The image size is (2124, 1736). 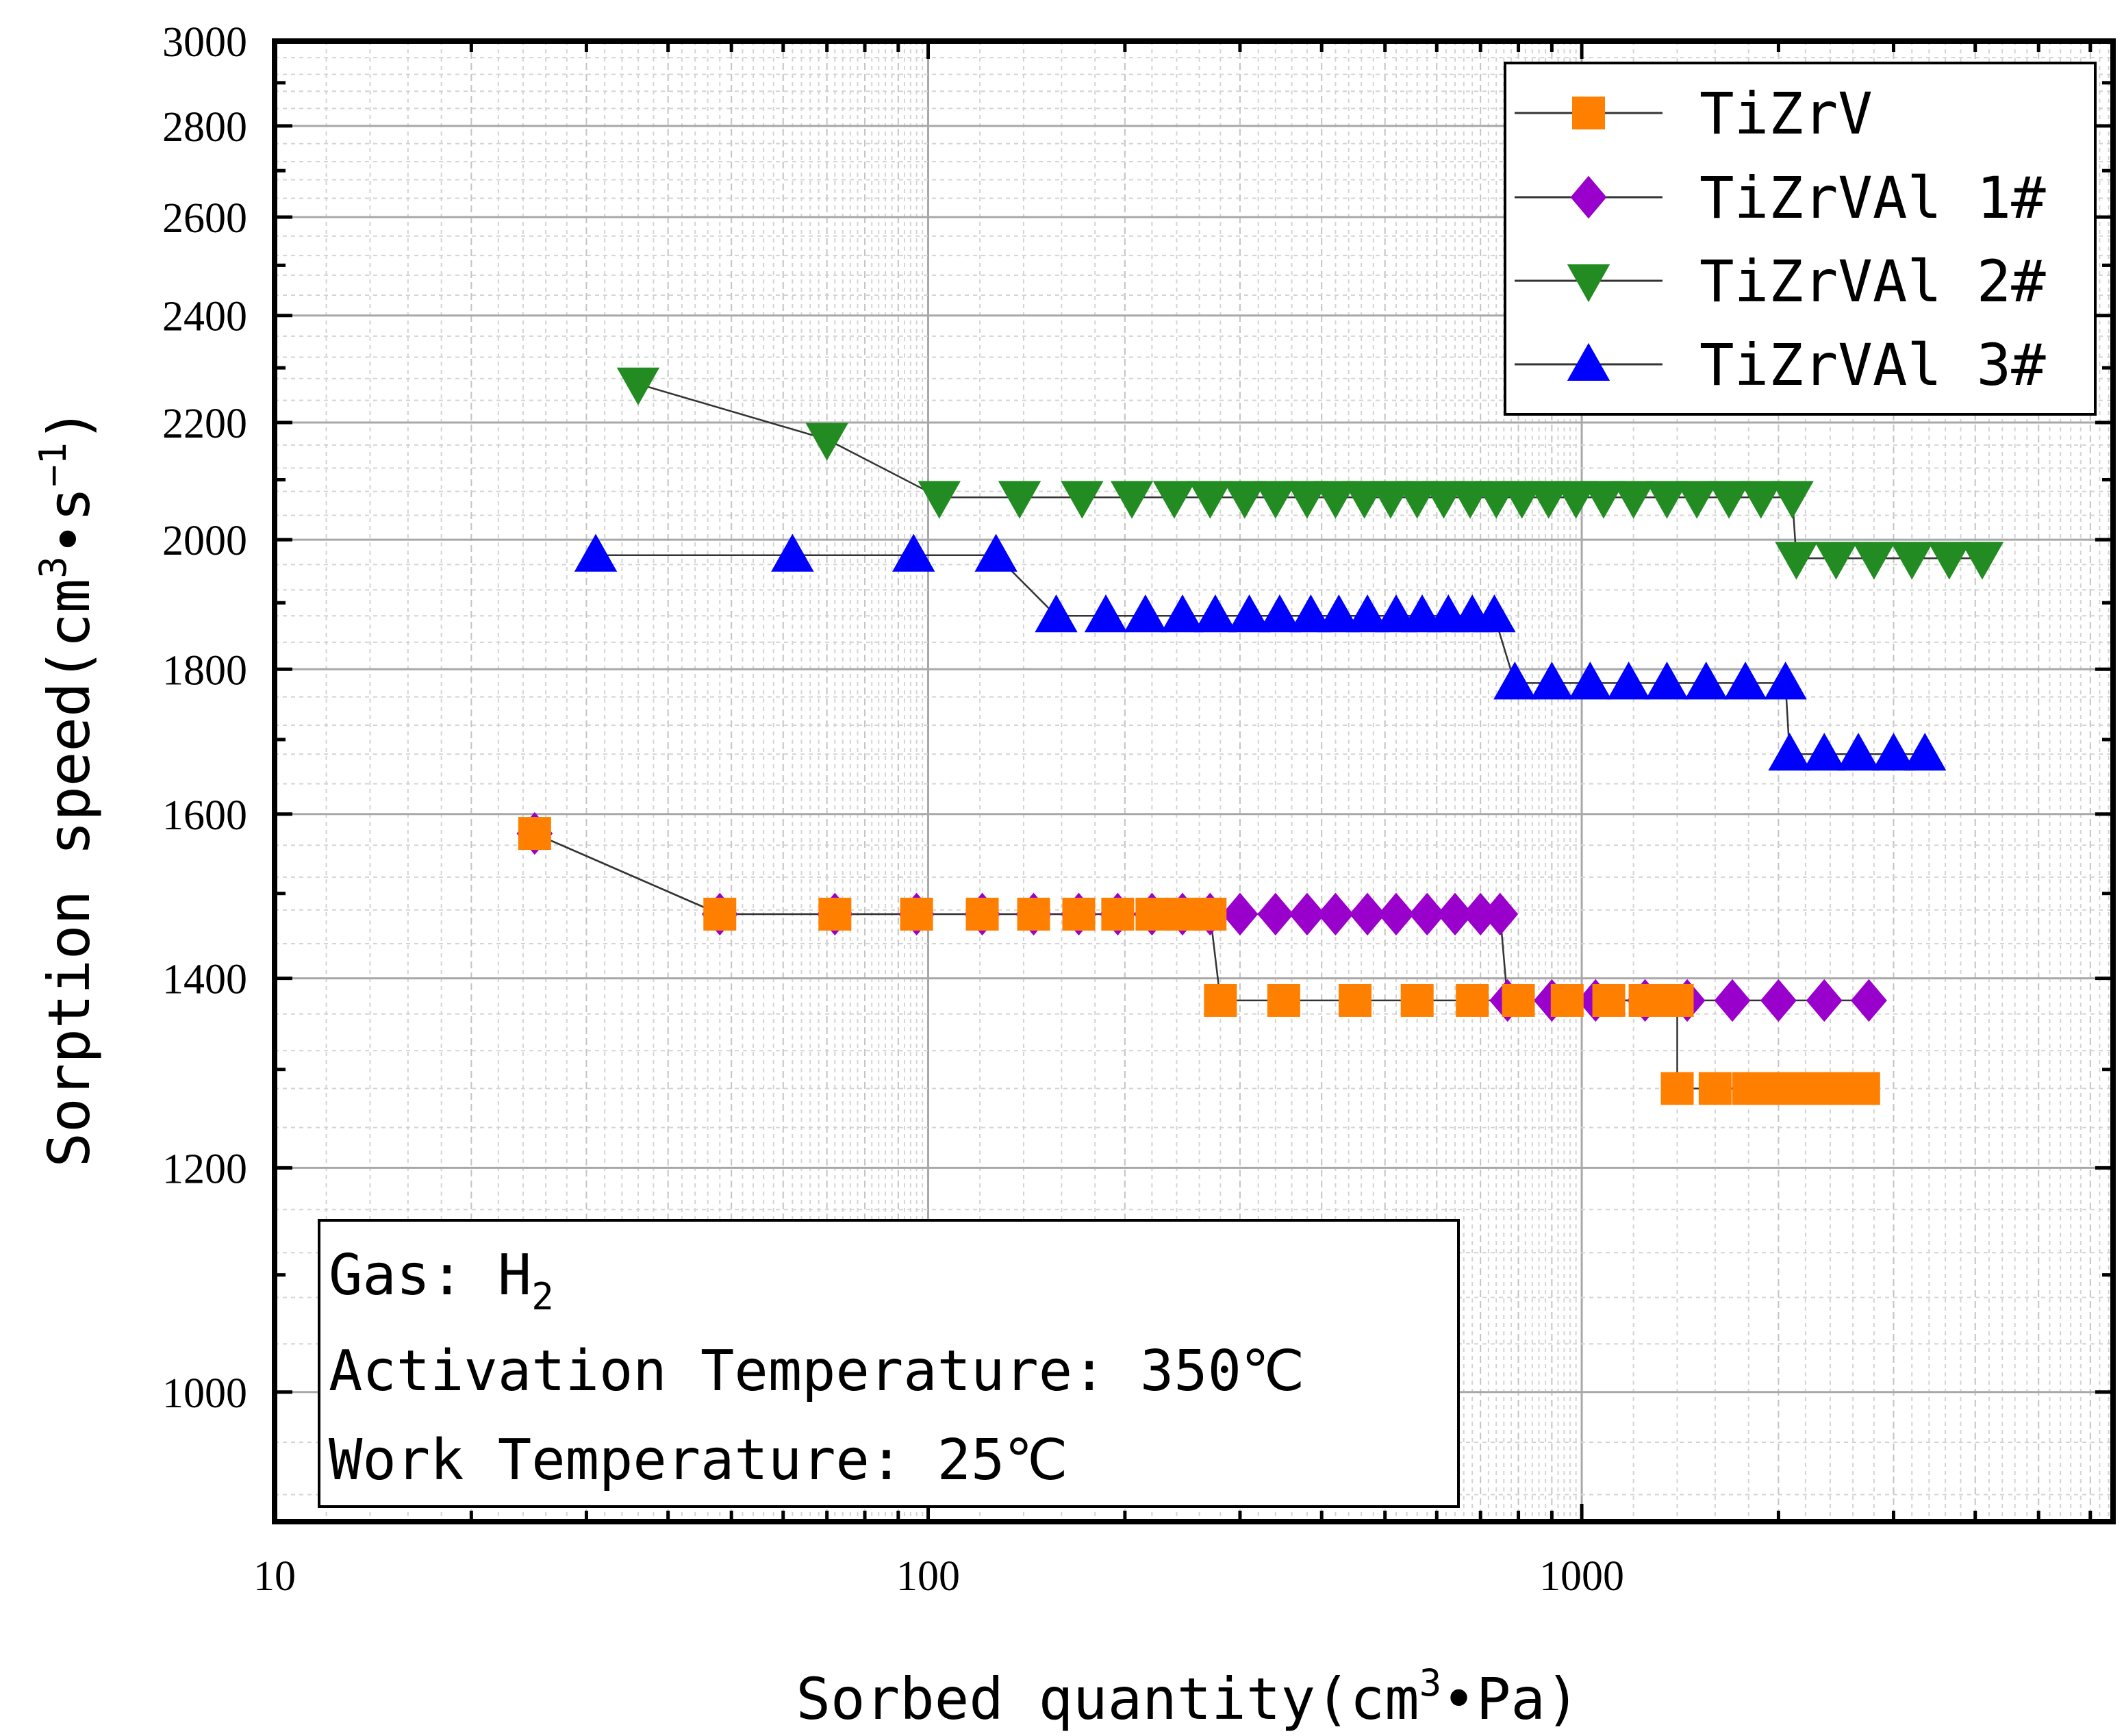 What do you see at coordinates (204, 670) in the screenshot?
I see `y-tick-label: 1800` at bounding box center [204, 670].